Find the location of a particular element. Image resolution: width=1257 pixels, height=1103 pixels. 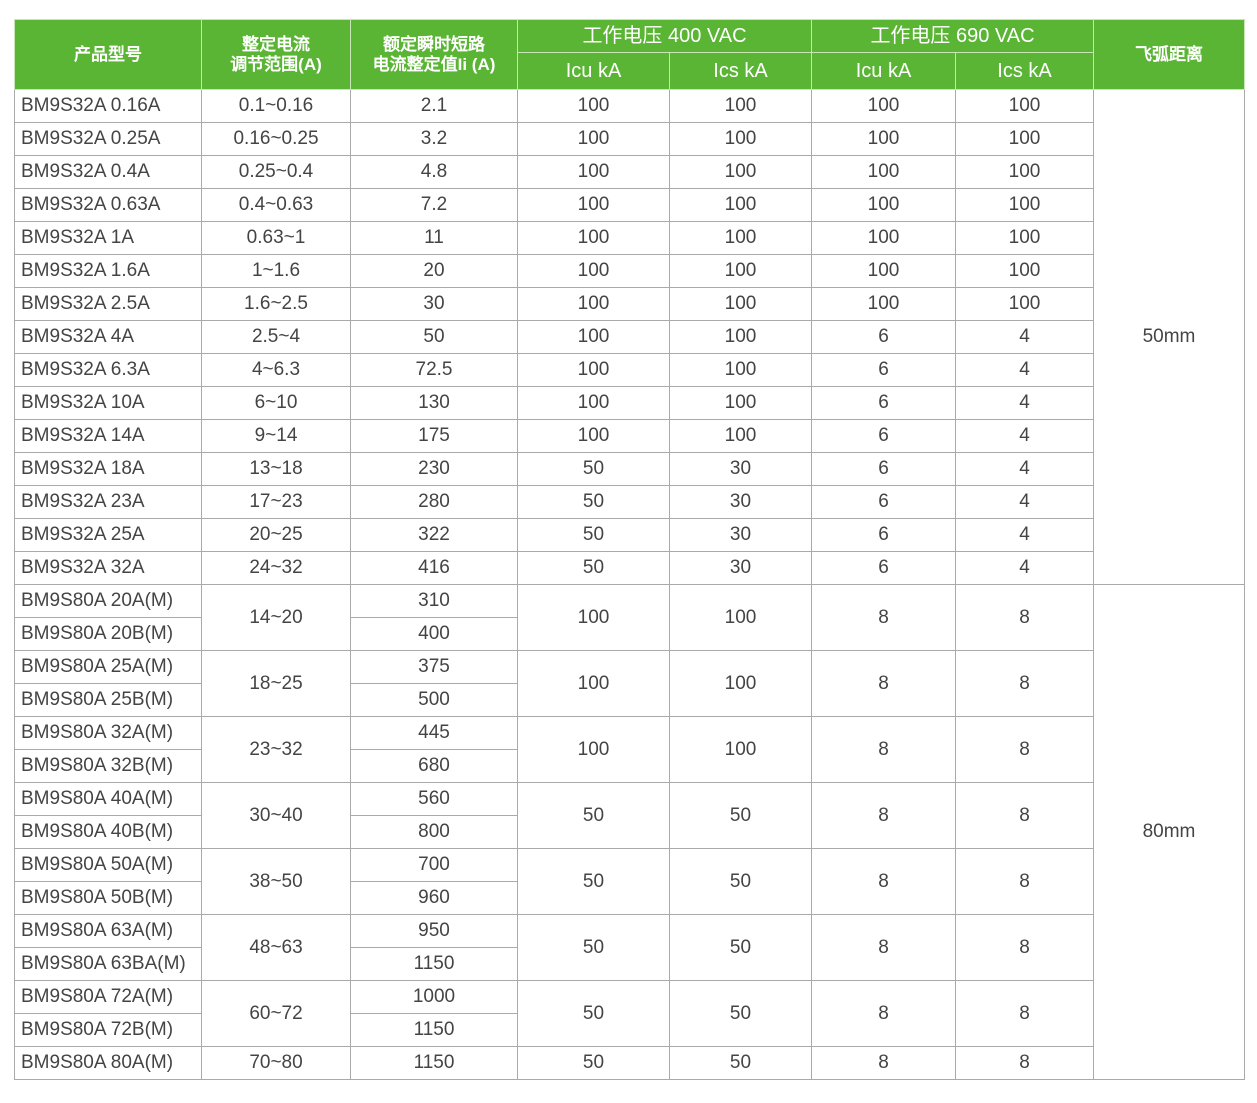

cell-range: 24~32 is located at coordinates (276, 568).